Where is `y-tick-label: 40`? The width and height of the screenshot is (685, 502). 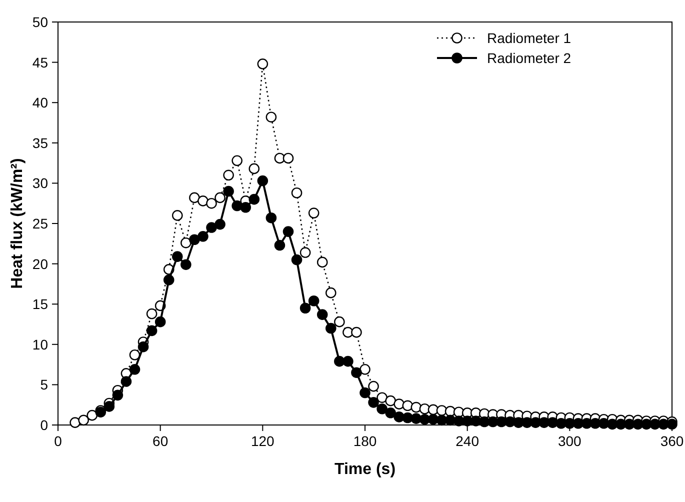
y-tick-label: 40 is located at coordinates (40, 102).